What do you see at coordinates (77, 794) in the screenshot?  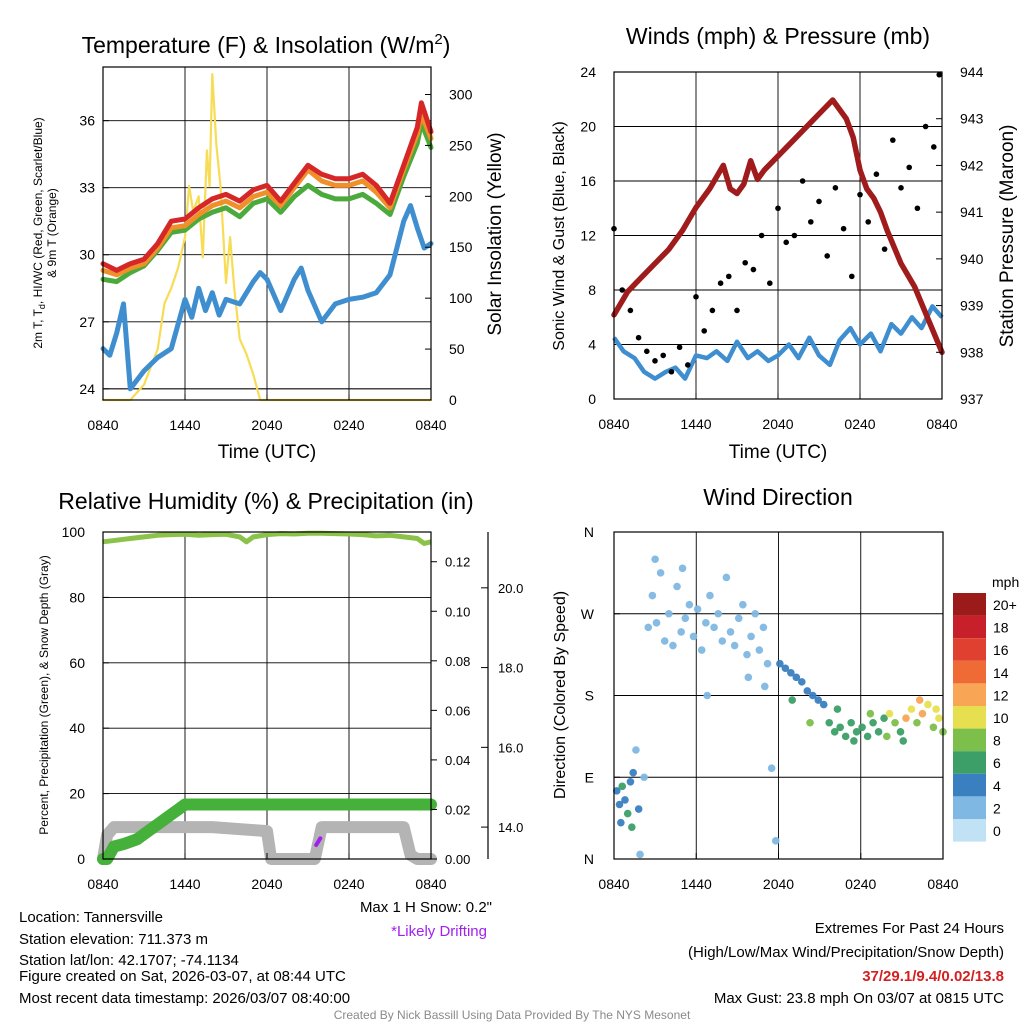 I see `rh-y-tick-label: 20` at bounding box center [77, 794].